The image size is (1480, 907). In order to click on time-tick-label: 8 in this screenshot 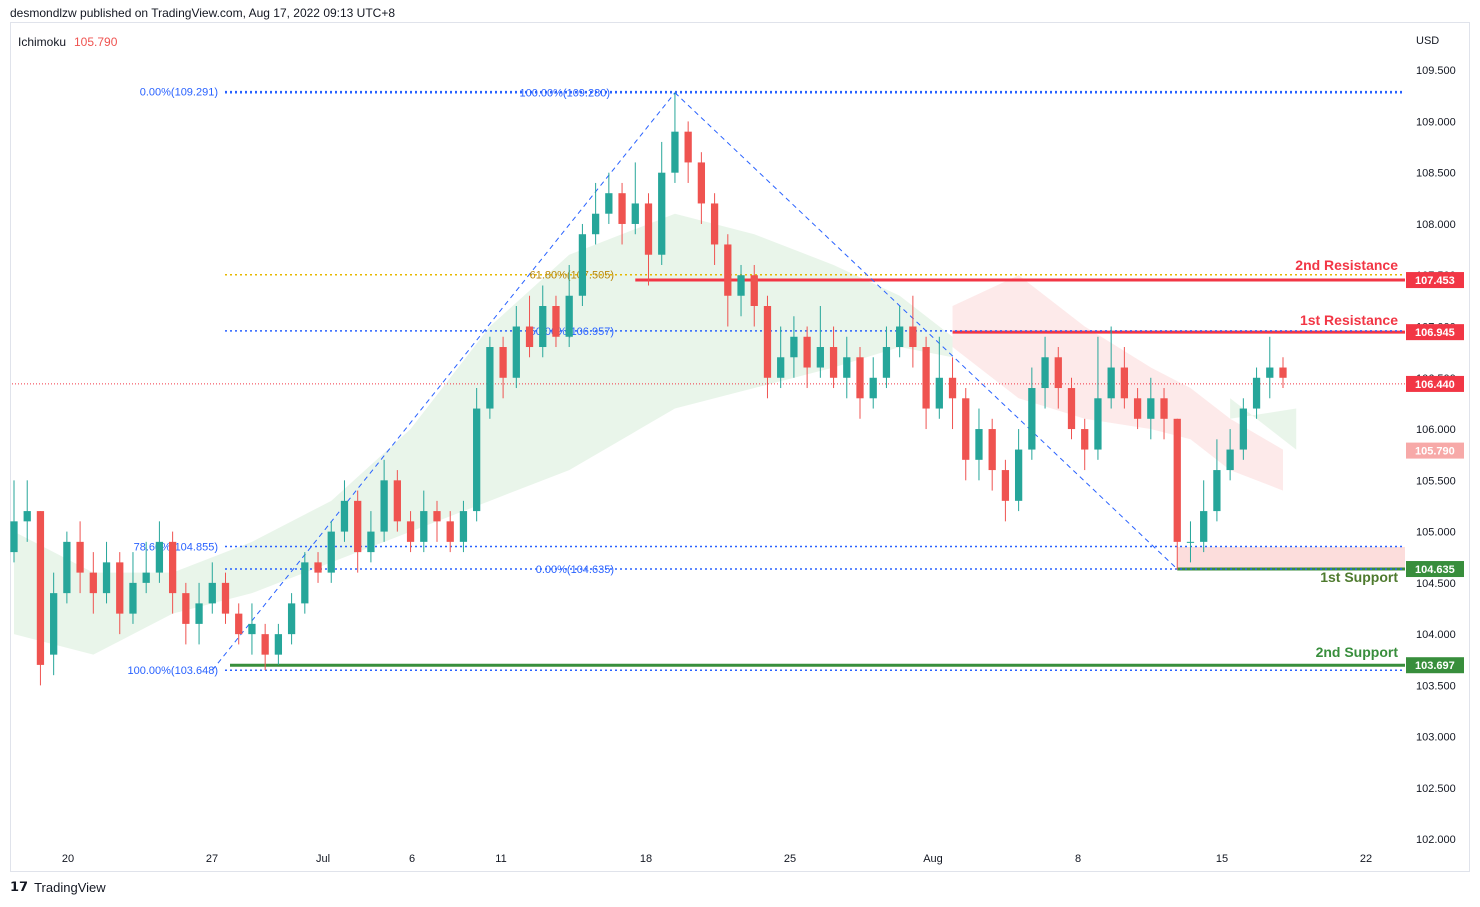, I will do `click(1078, 859)`.